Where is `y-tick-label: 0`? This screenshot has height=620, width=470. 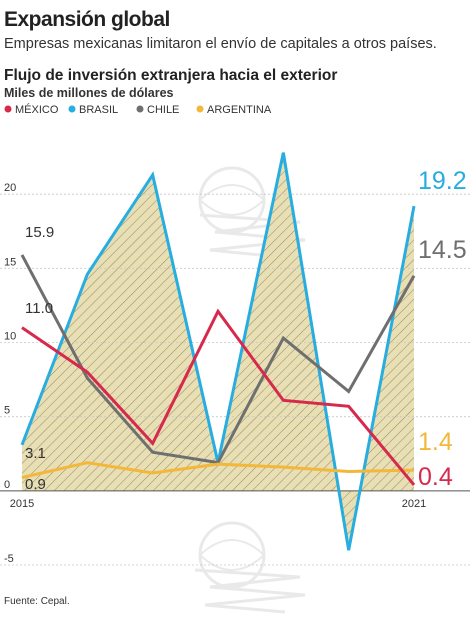 y-tick-label: 0 is located at coordinates (7, 485).